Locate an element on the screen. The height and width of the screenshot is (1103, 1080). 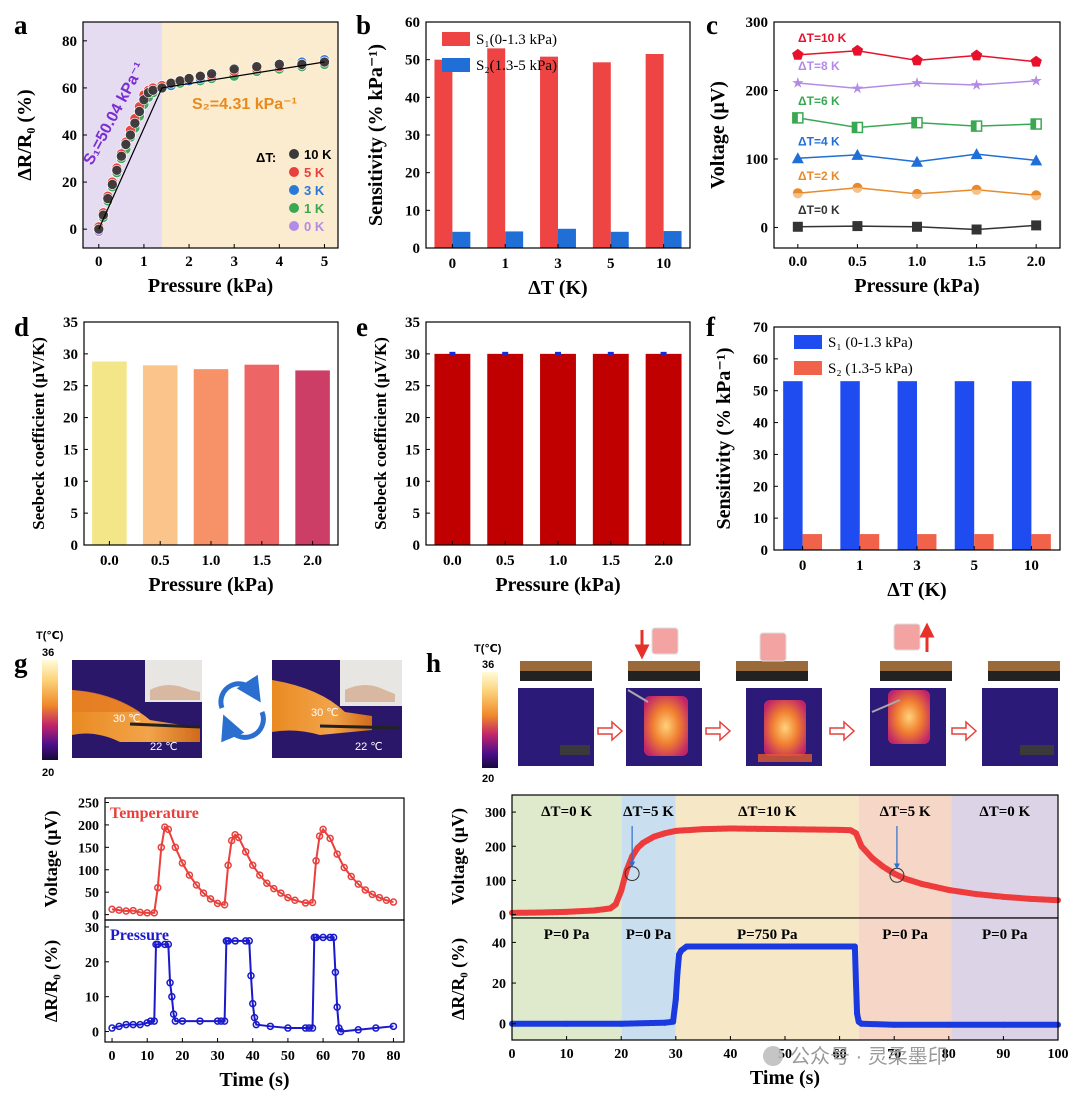
g_top-ytick-label: 50 is located at coordinates (92, 893).